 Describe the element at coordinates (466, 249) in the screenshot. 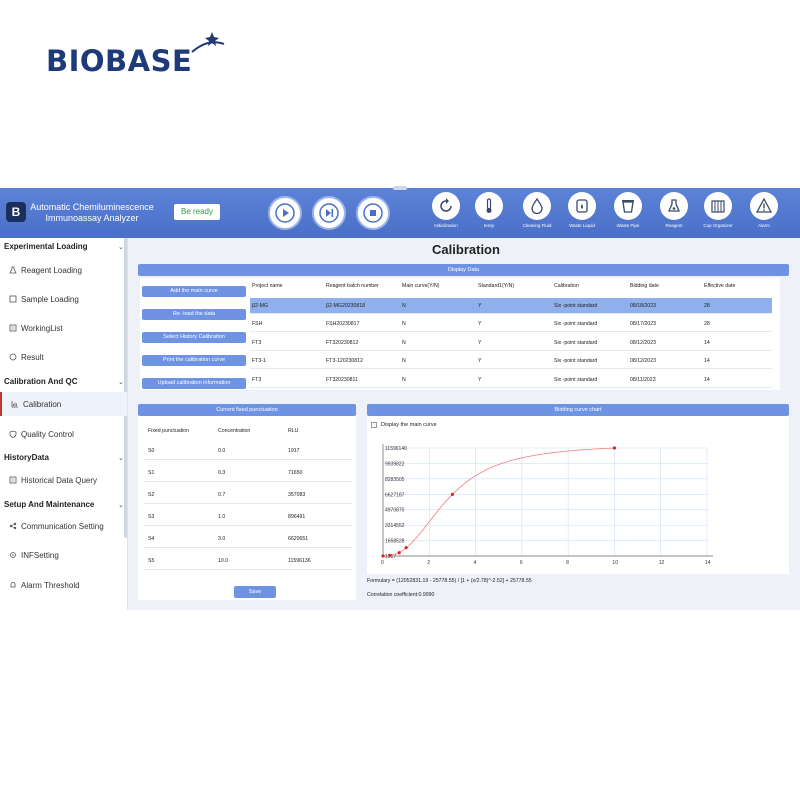

I see `page-title: Calibration` at that location.